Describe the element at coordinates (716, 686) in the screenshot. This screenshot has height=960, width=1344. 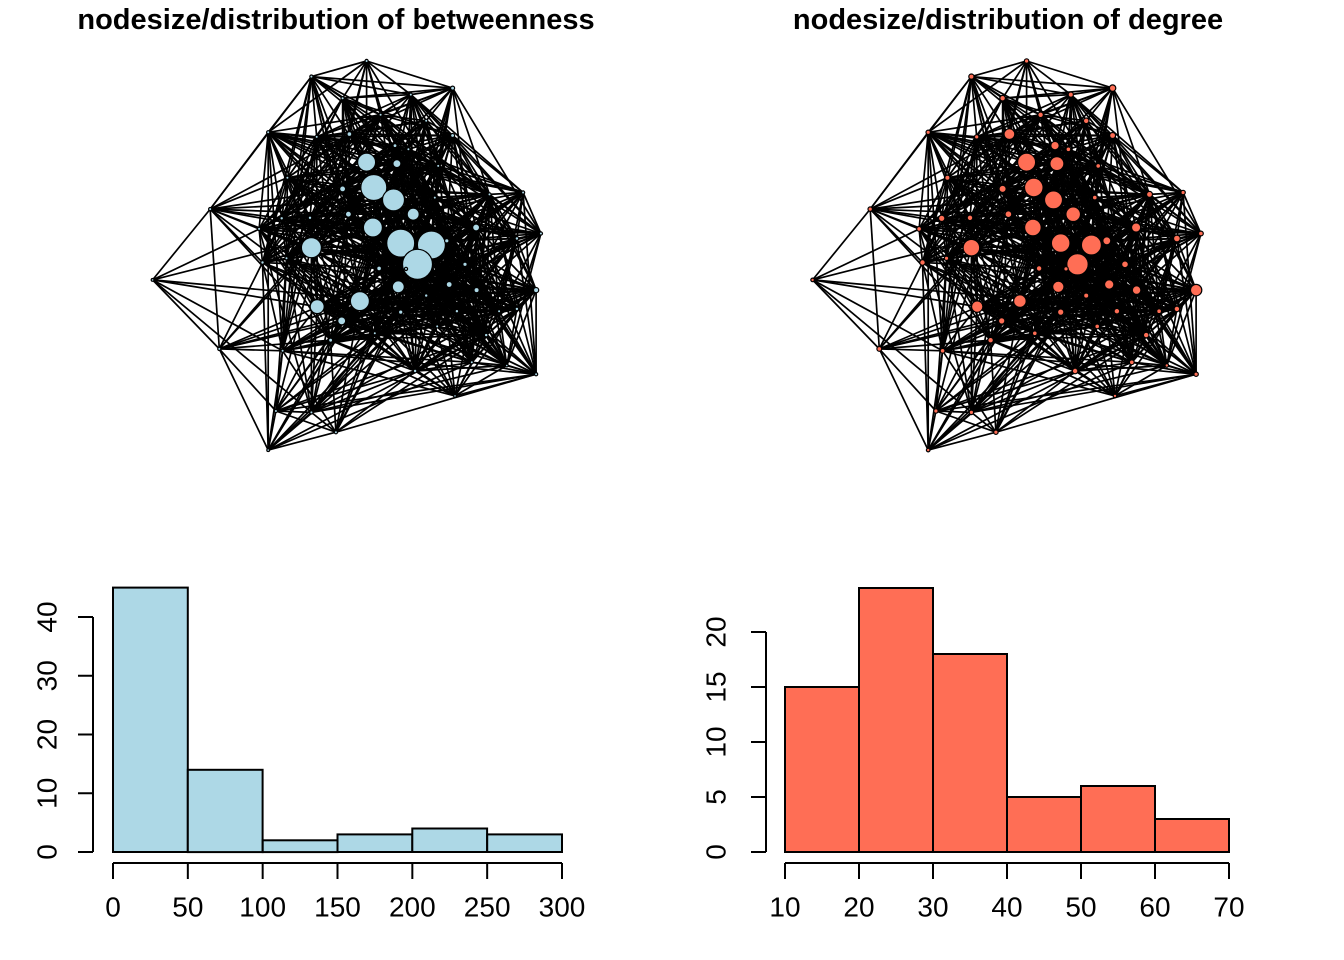
I see `y-axis-tick-label: 15` at that location.